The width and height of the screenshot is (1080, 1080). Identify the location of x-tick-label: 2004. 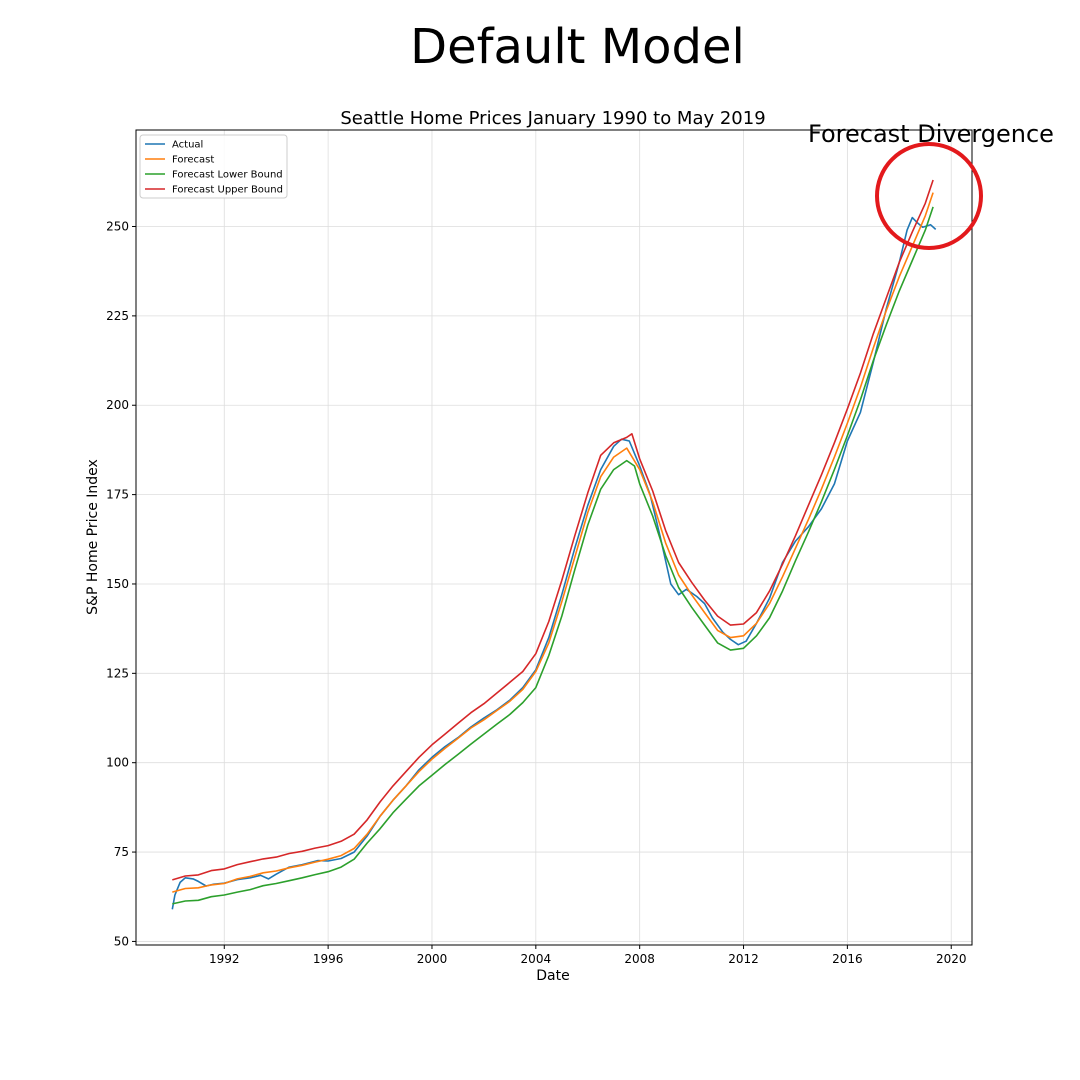
(536, 959).